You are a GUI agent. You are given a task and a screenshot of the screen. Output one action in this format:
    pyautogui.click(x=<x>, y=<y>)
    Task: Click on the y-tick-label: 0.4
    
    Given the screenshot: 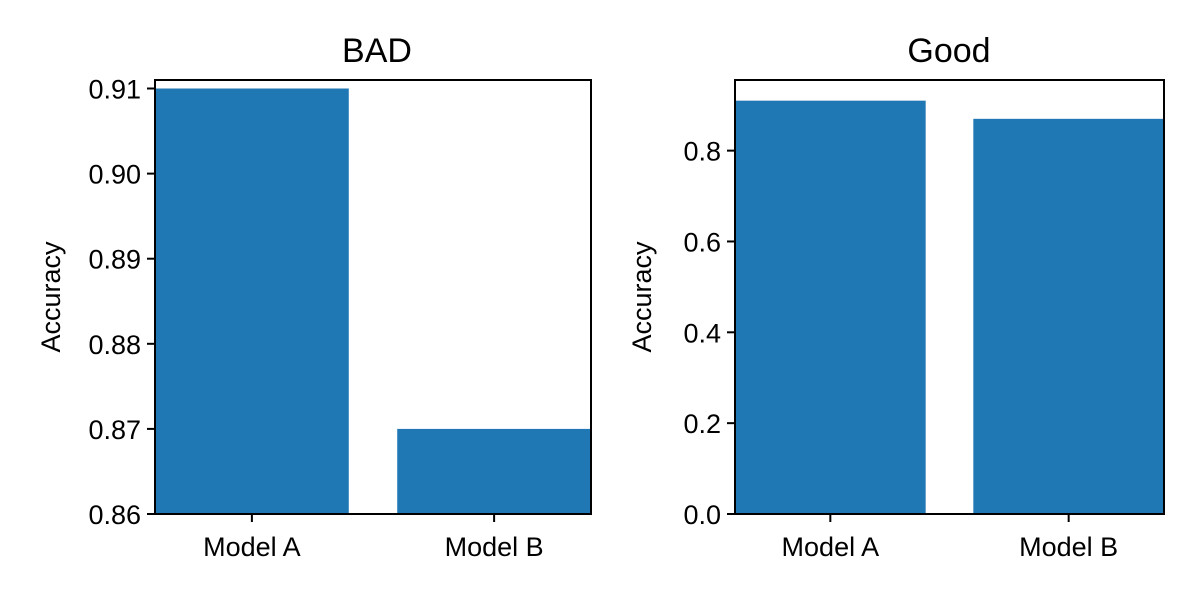 What is the action you would take?
    pyautogui.click(x=702, y=333)
    